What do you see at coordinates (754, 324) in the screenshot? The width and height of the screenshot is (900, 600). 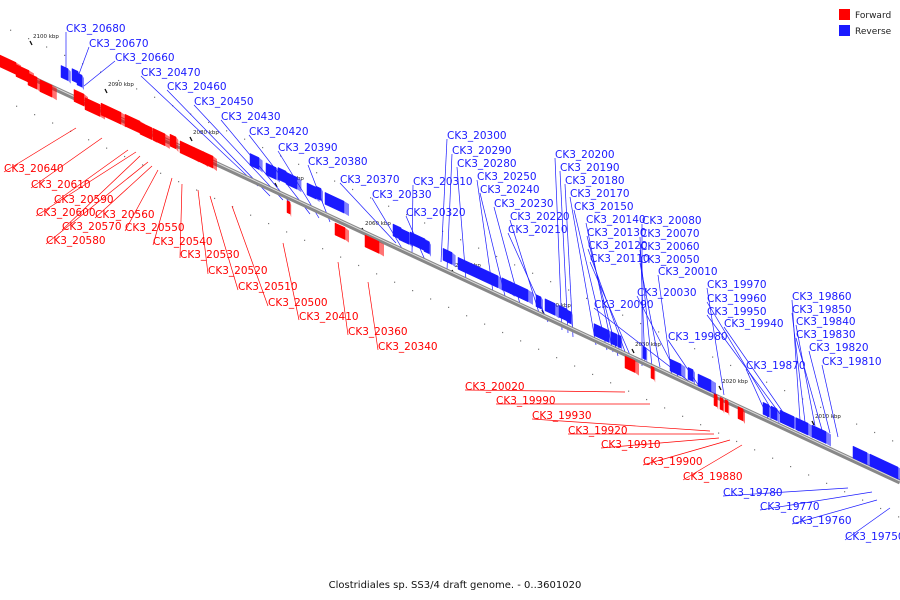 I see `gene-label-ck3-19940: CK3_19940` at bounding box center [754, 324].